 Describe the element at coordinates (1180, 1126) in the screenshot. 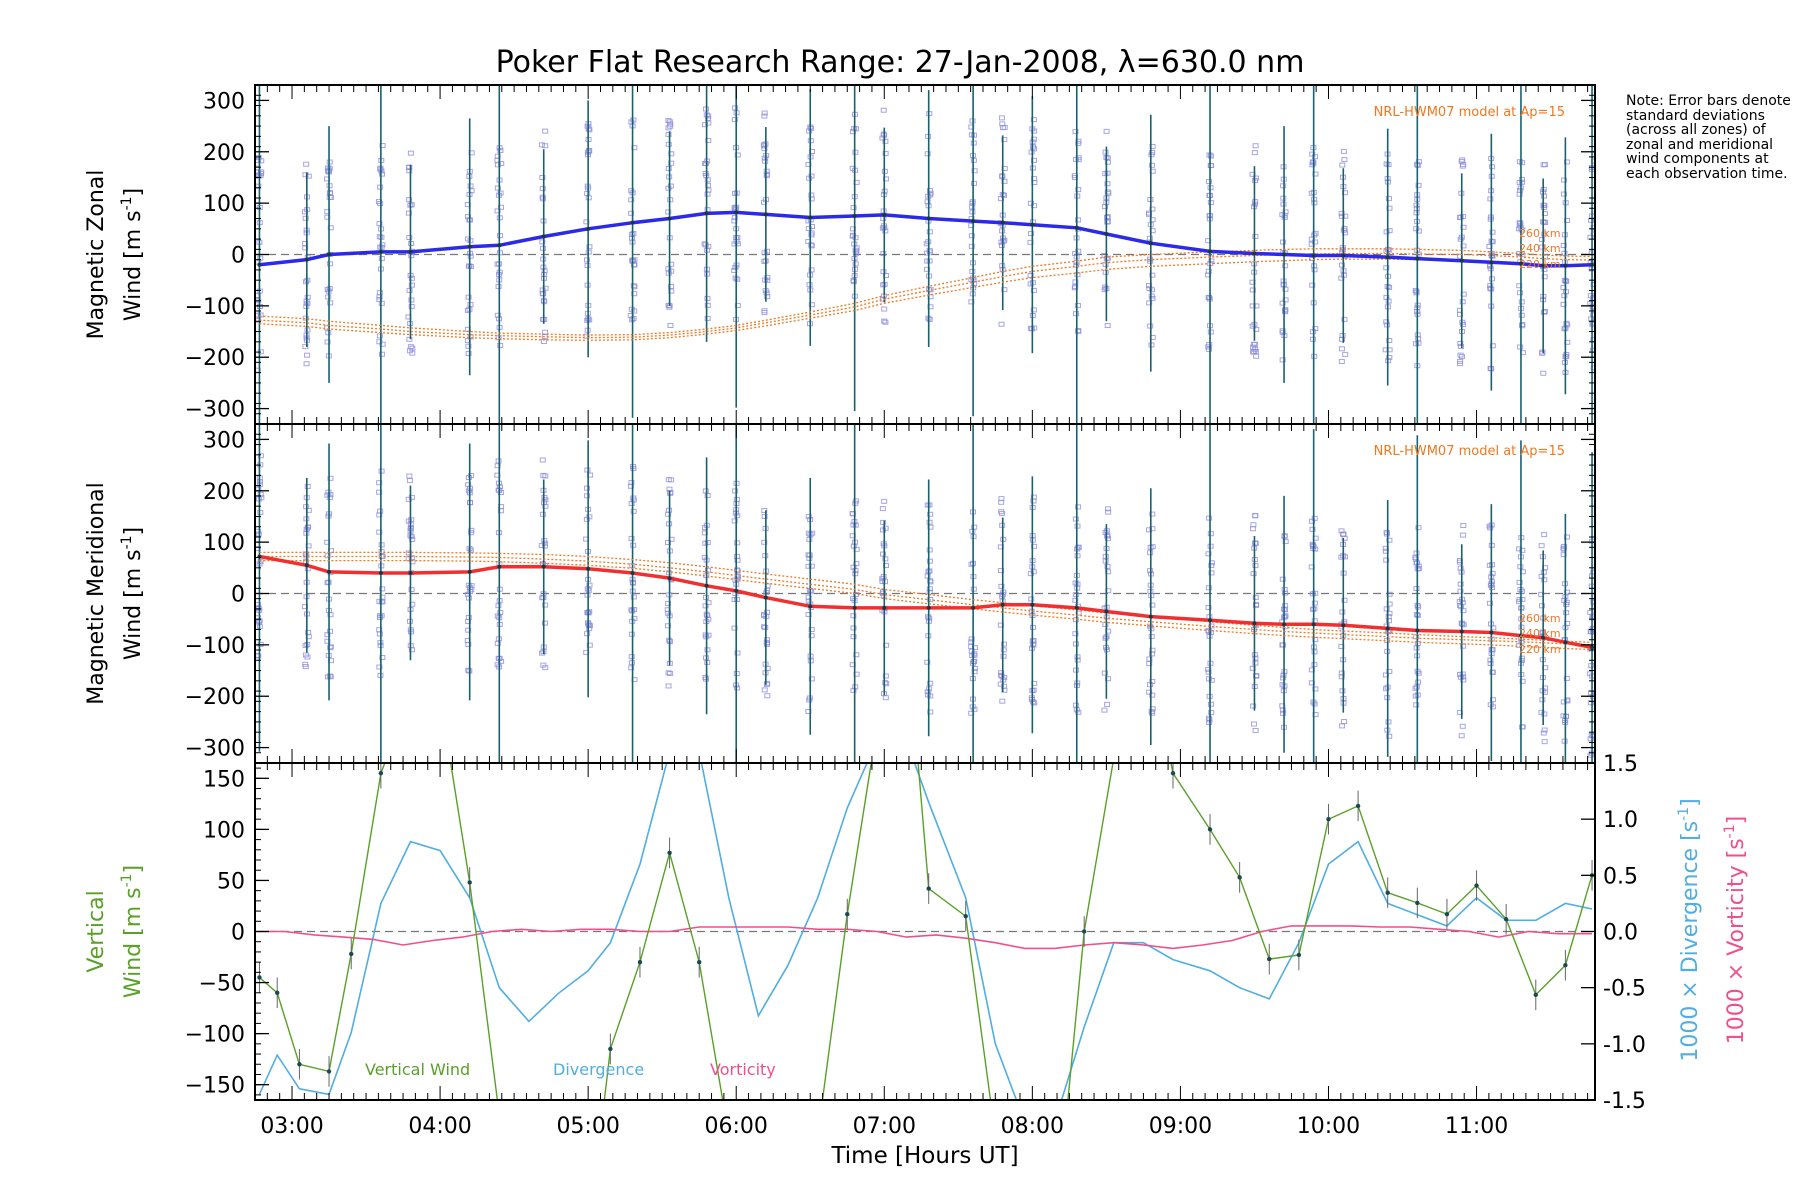

I see `x-tick-label: 09:00` at that location.